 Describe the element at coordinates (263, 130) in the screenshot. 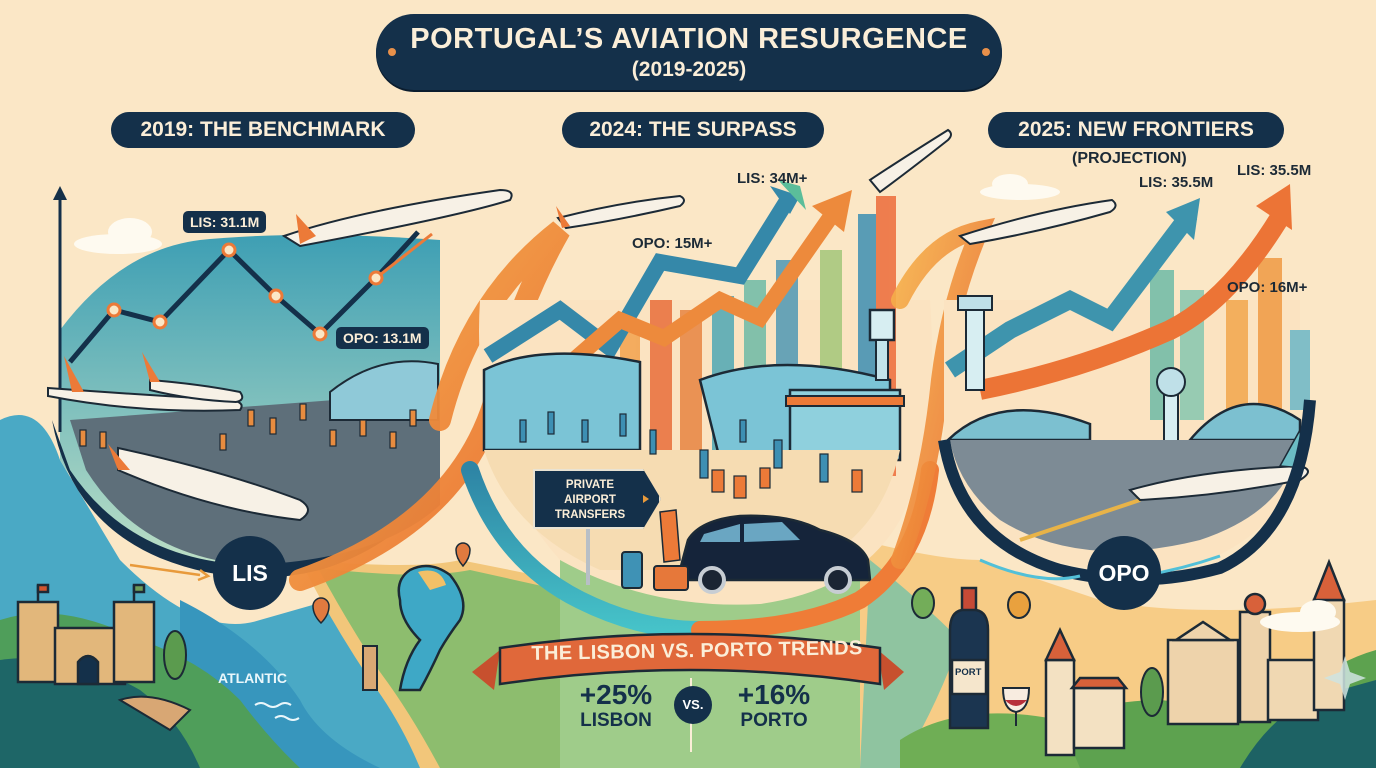

I see `section-heading-2019: 2019: THE BENCHMARK` at that location.